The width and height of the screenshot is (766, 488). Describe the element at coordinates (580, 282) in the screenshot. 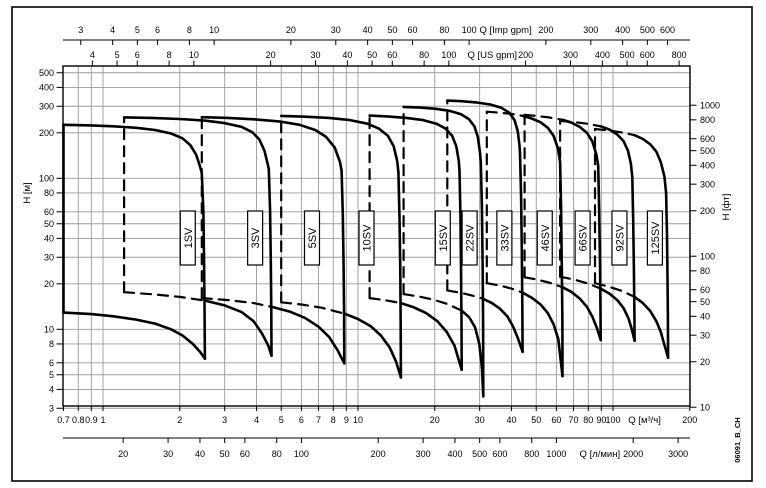

I see `curve-92SV-bottom-dashed` at that location.